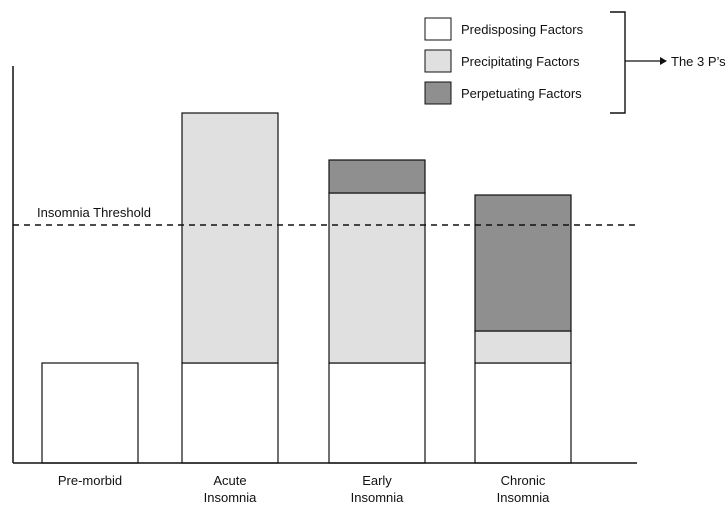 Image resolution: width=728 pixels, height=506 pixels. Describe the element at coordinates (230, 413) in the screenshot. I see `bar-acute-insomnia-predisposing-factors` at that location.